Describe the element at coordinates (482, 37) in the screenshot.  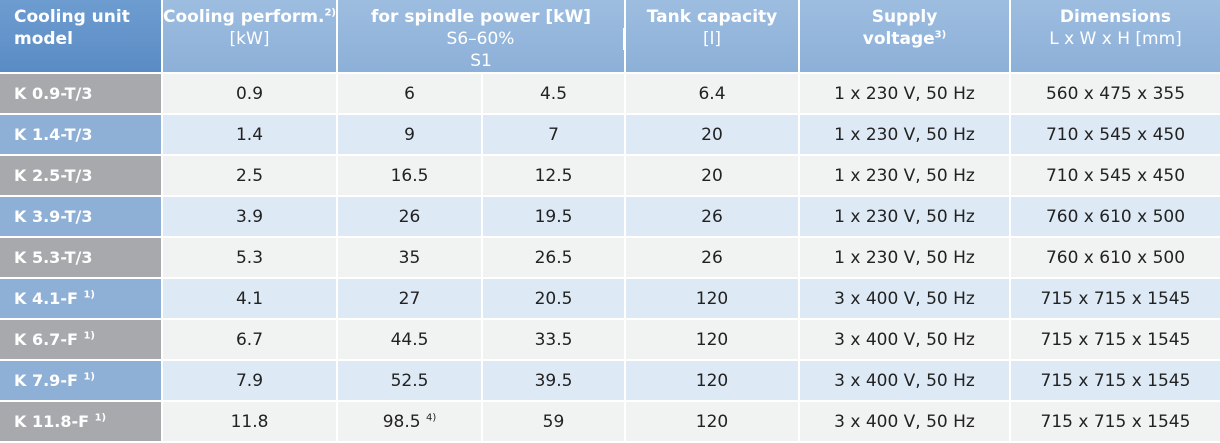
I see `header-spindle-power: for spindle power [kW] S6–60% S1` at that location.